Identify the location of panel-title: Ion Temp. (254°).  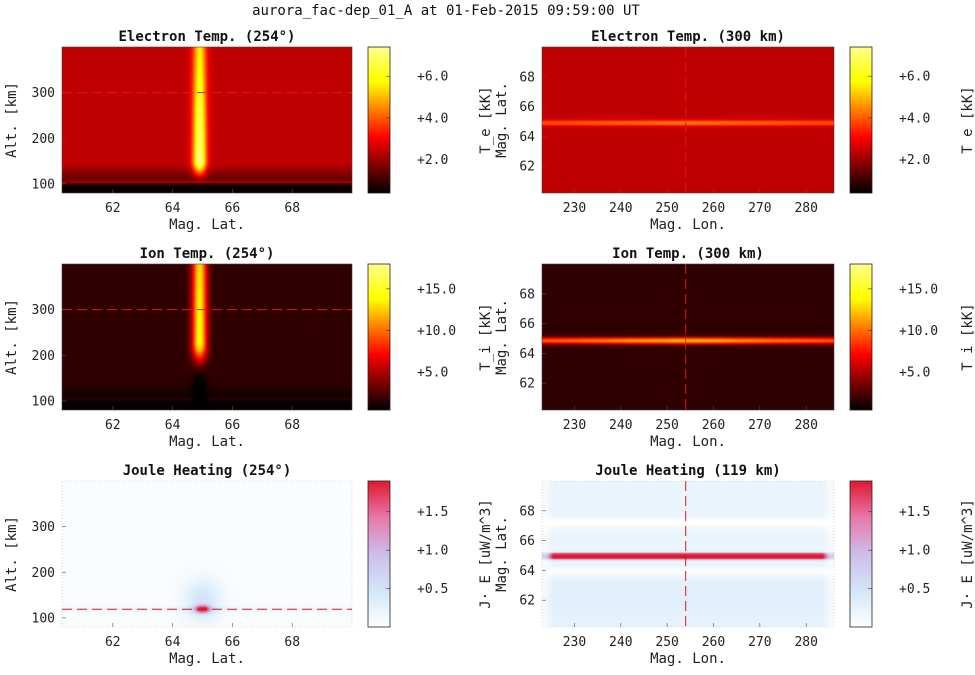
(207, 254).